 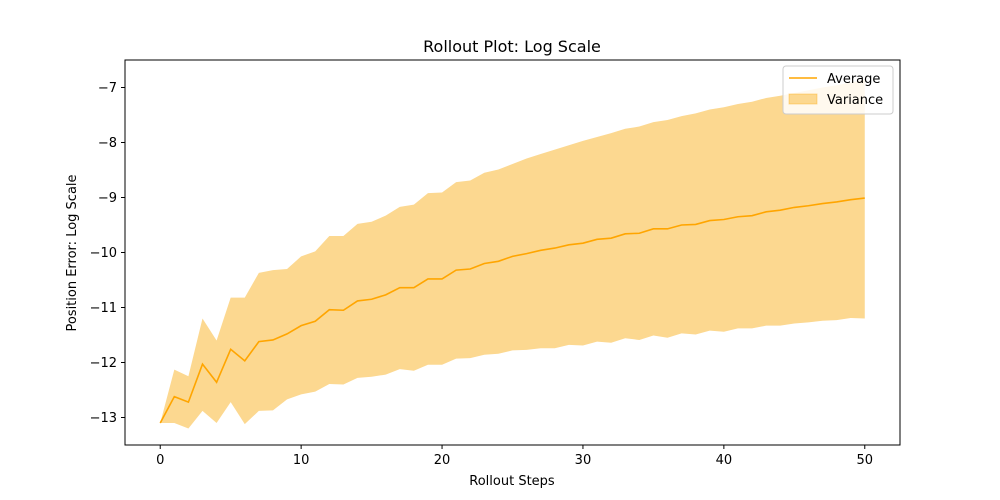 What do you see at coordinates (512, 481) in the screenshot?
I see `x-axis-label: Rollout Steps` at bounding box center [512, 481].